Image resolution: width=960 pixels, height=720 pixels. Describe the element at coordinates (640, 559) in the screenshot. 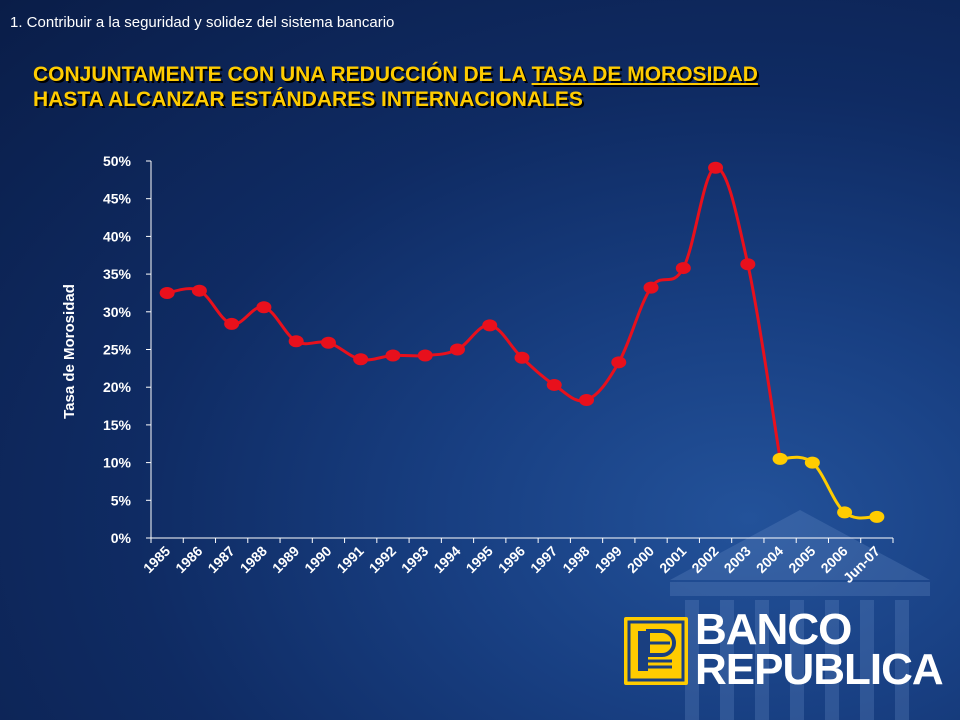

I see `x-tick-label: 2000` at that location.